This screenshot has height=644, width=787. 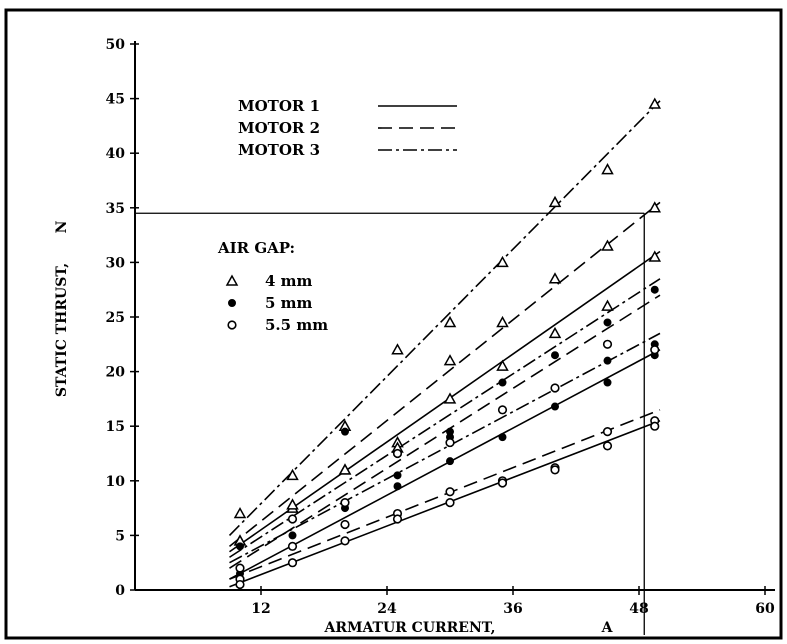 I want to click on y-tick-label: 5, so click(x=120, y=536).